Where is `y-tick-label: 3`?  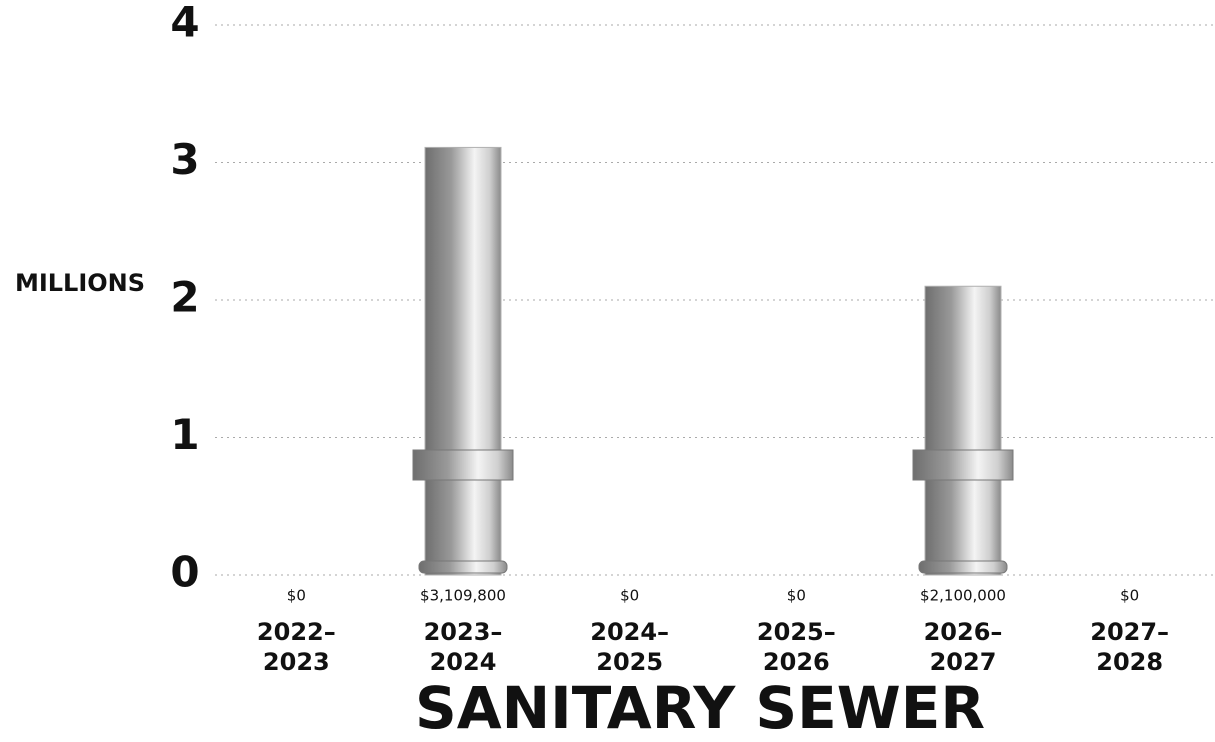 y-tick-label: 3 is located at coordinates (184, 159).